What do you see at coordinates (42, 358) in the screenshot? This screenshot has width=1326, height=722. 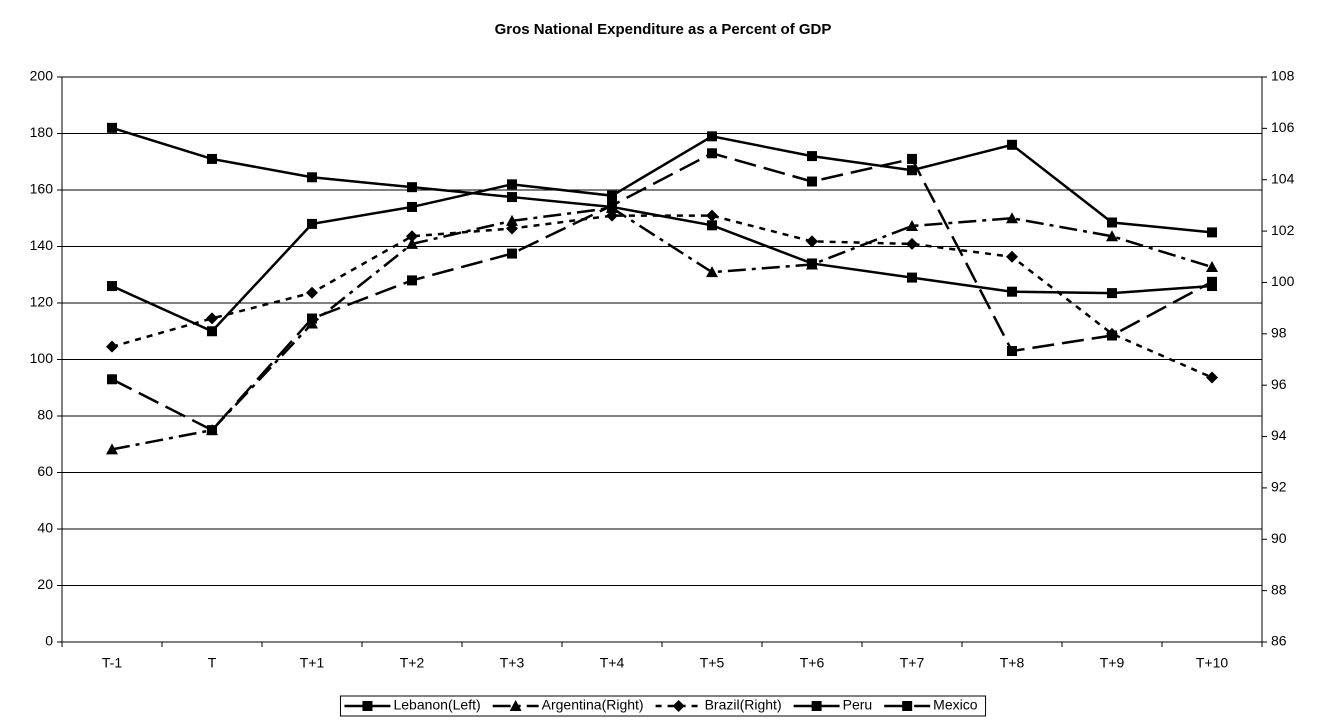 I see `y-tick-label: 100` at bounding box center [42, 358].